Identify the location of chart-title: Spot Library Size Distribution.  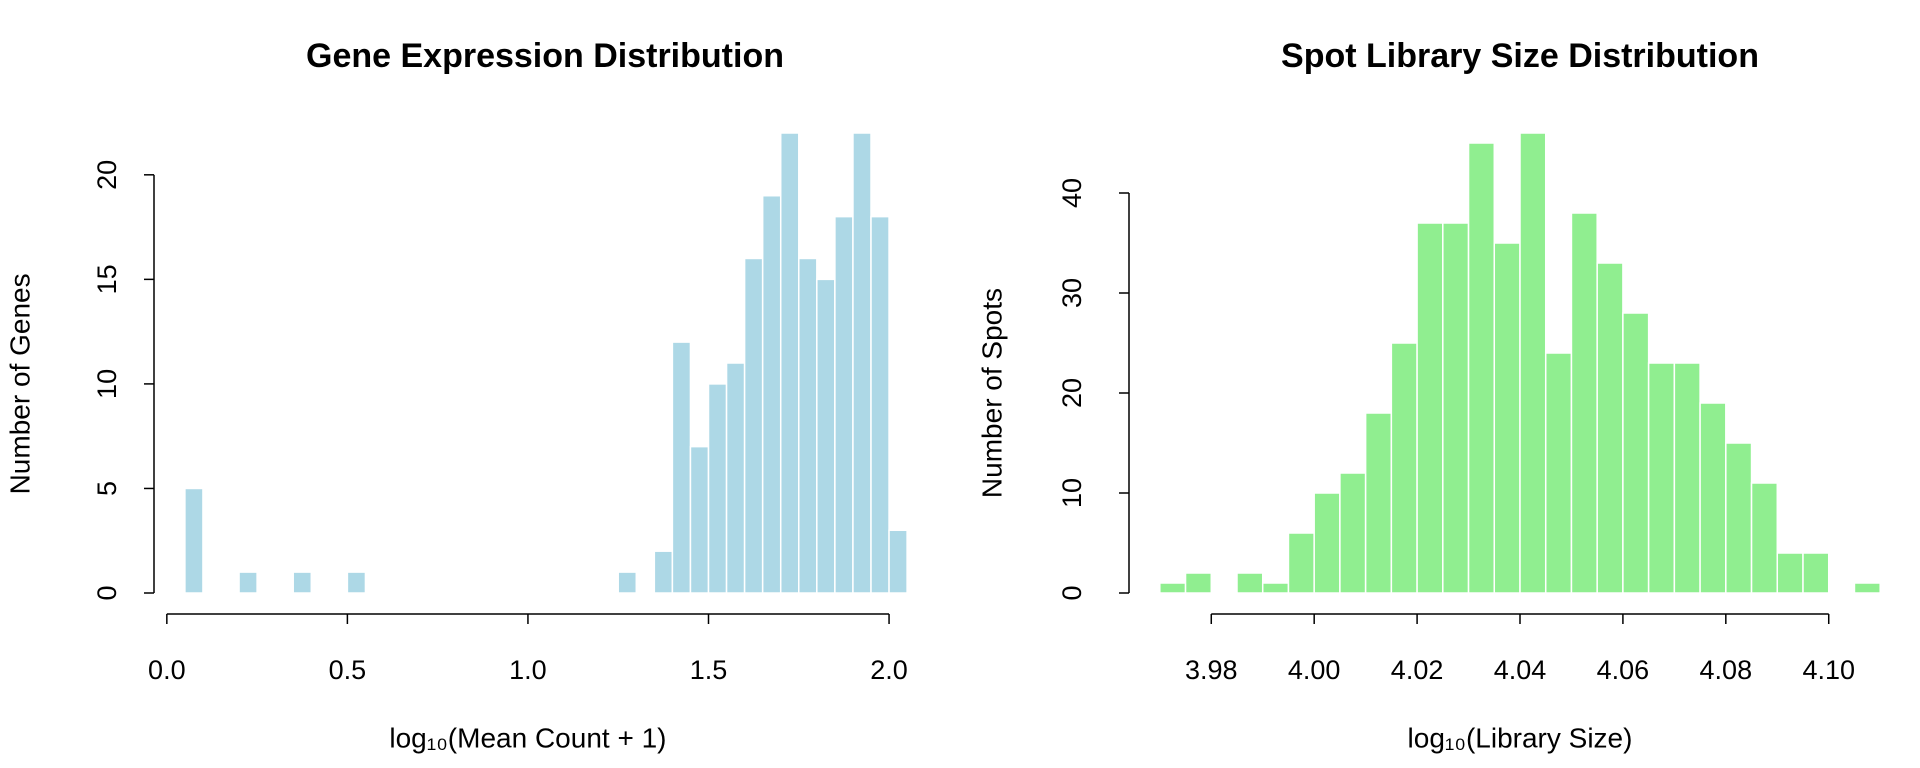
(1520, 56).